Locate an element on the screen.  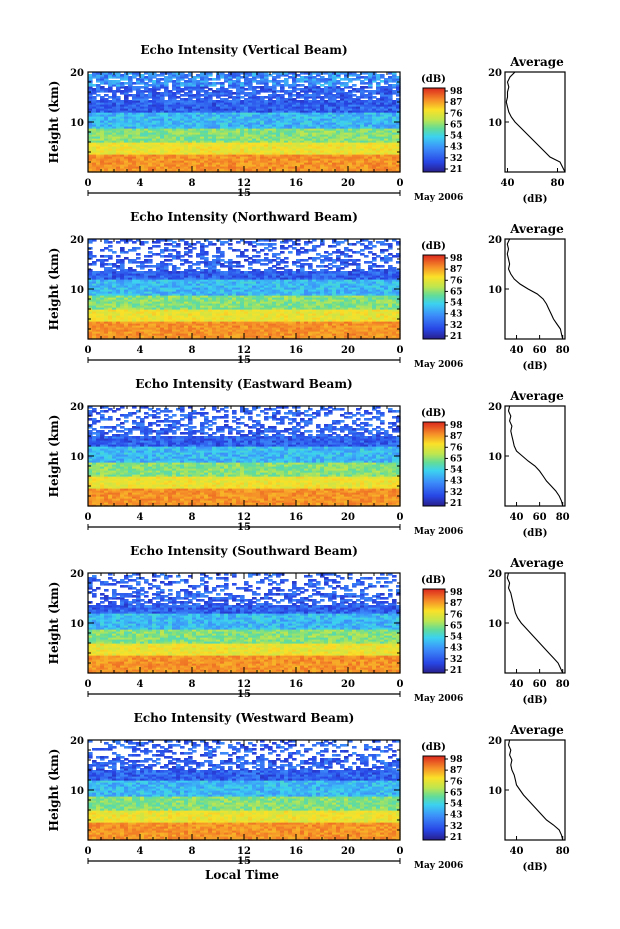
x-tick-label: 4 is located at coordinates (140, 183).